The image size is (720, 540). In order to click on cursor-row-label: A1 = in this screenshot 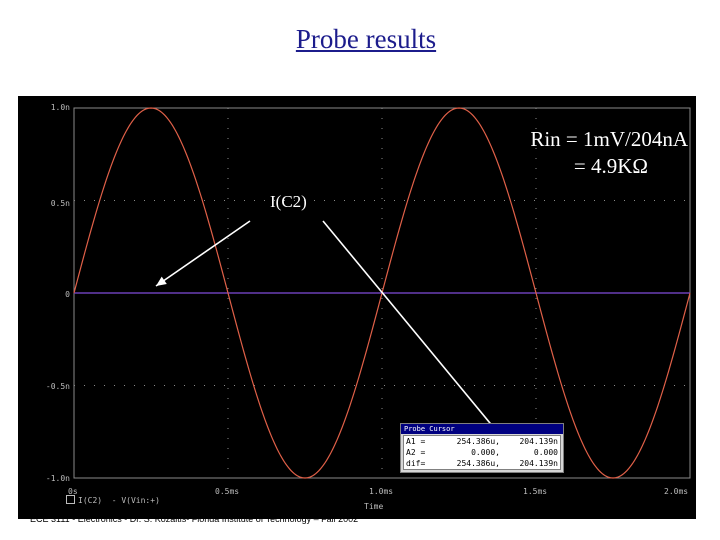, I will do `click(416, 441)`.